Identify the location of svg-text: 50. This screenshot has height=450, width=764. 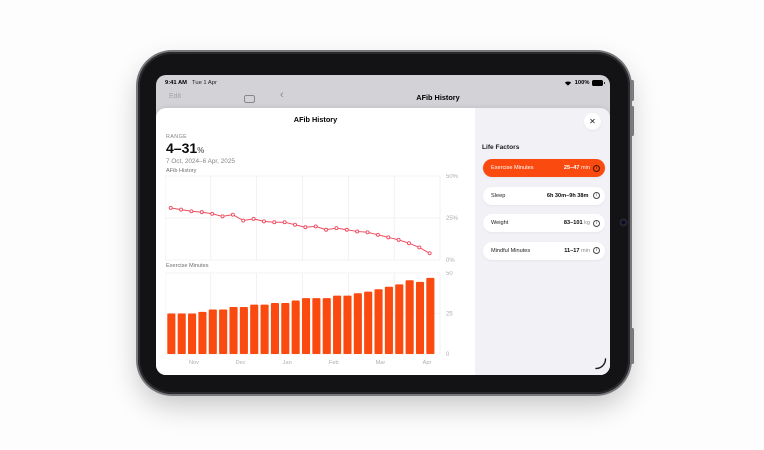
(449, 274).